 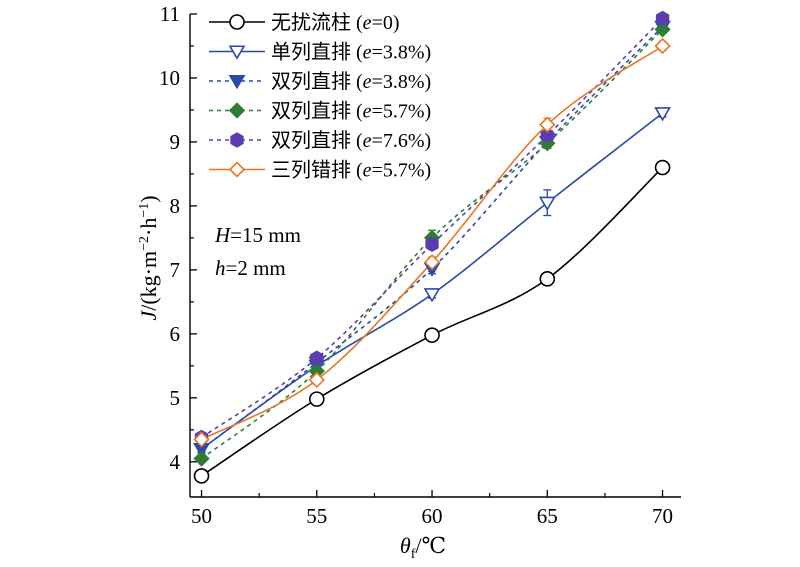 What do you see at coordinates (148, 315) in the screenshot?
I see `y-axis-symbol: J` at bounding box center [148, 315].